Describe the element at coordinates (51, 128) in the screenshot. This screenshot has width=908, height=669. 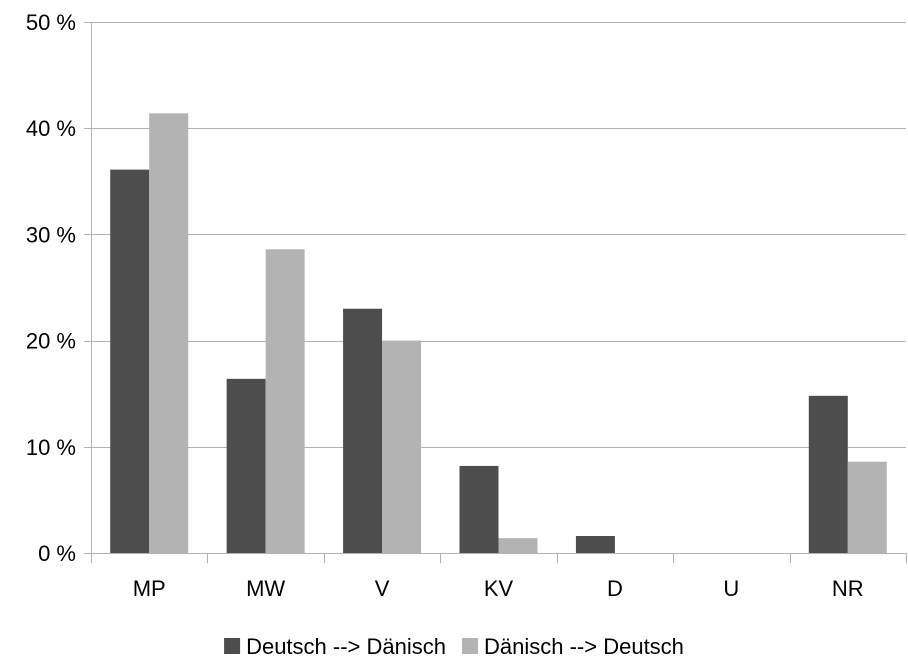
I see `y-tick-label: 40 %` at that location.